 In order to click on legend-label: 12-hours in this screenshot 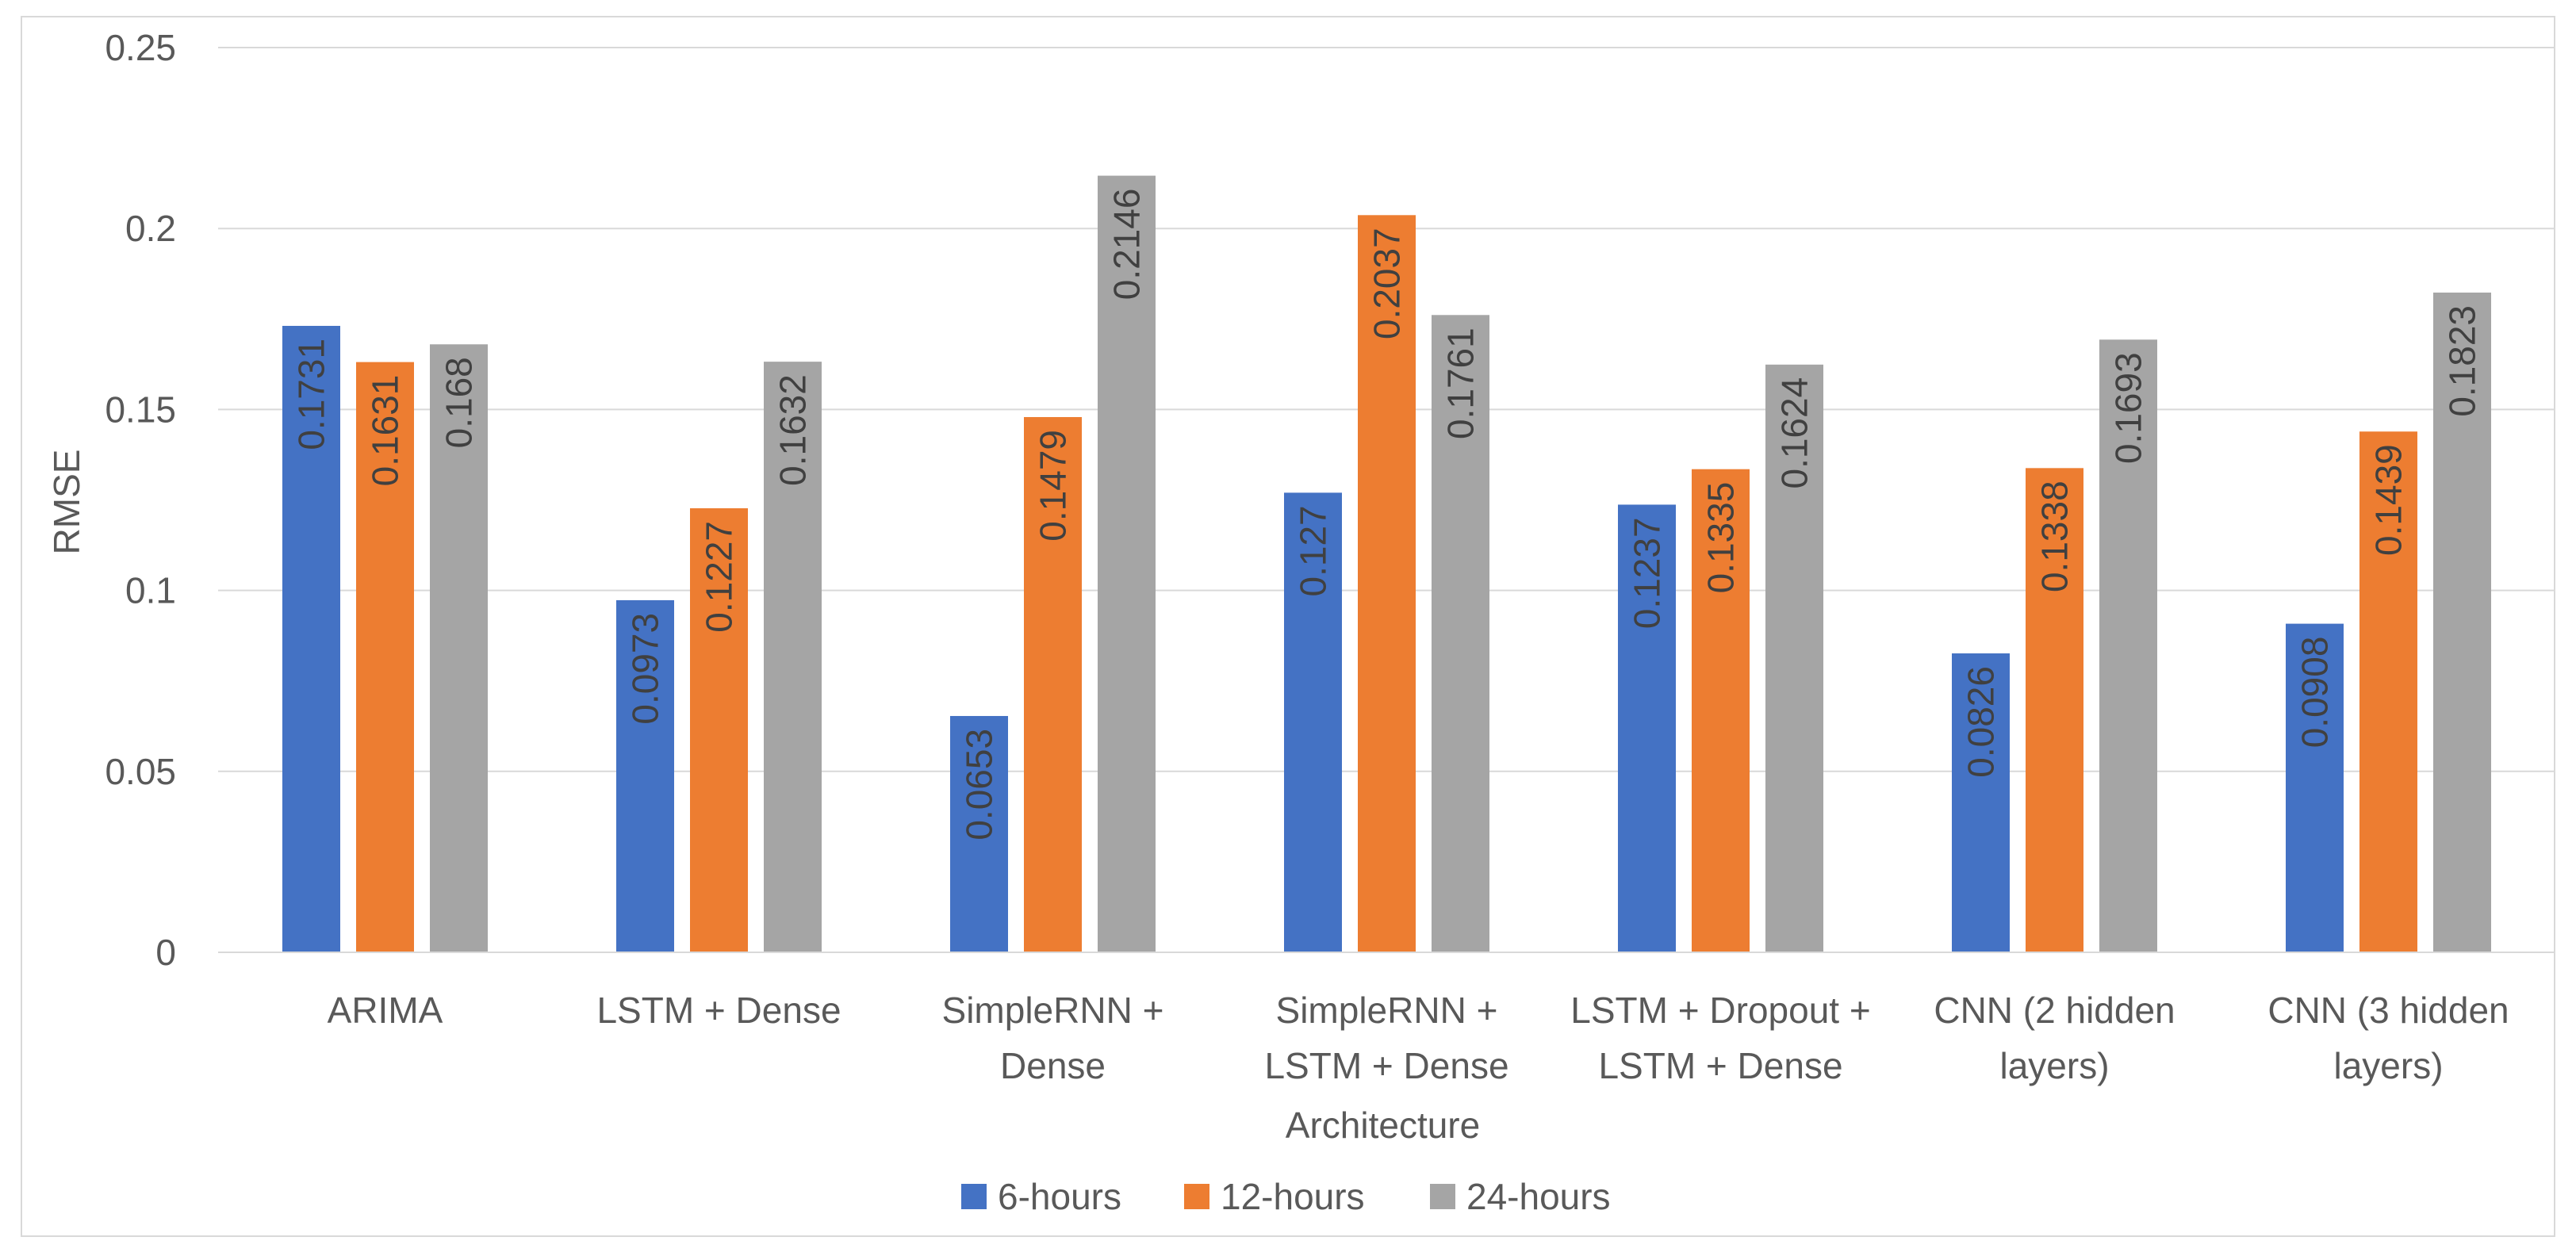, I will do `click(1293, 1196)`.